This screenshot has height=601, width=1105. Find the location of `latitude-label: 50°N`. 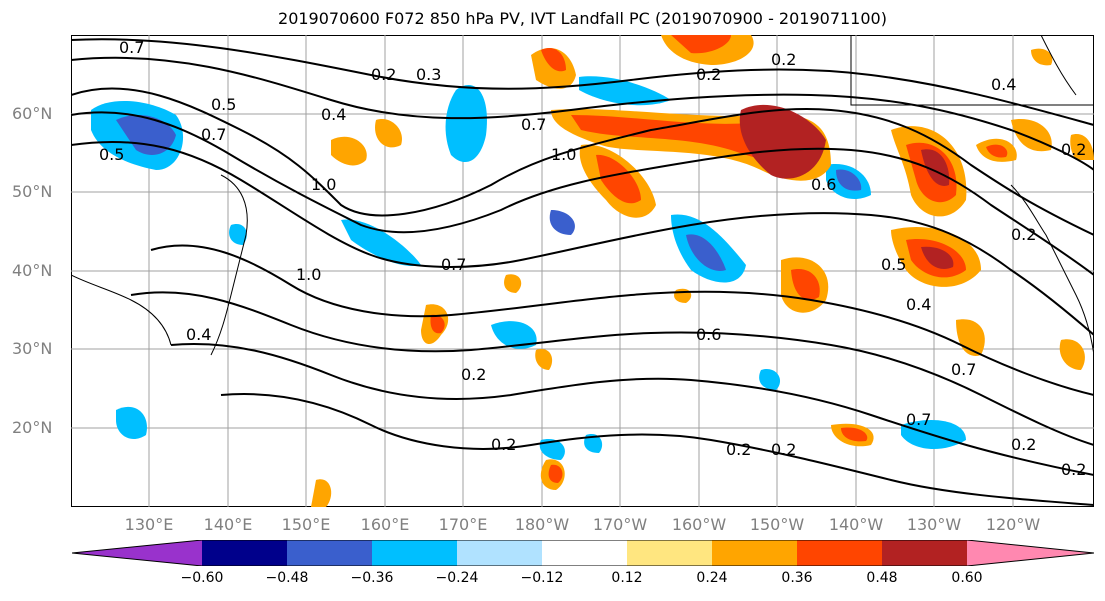

latitude-label: 50°N is located at coordinates (32, 191).